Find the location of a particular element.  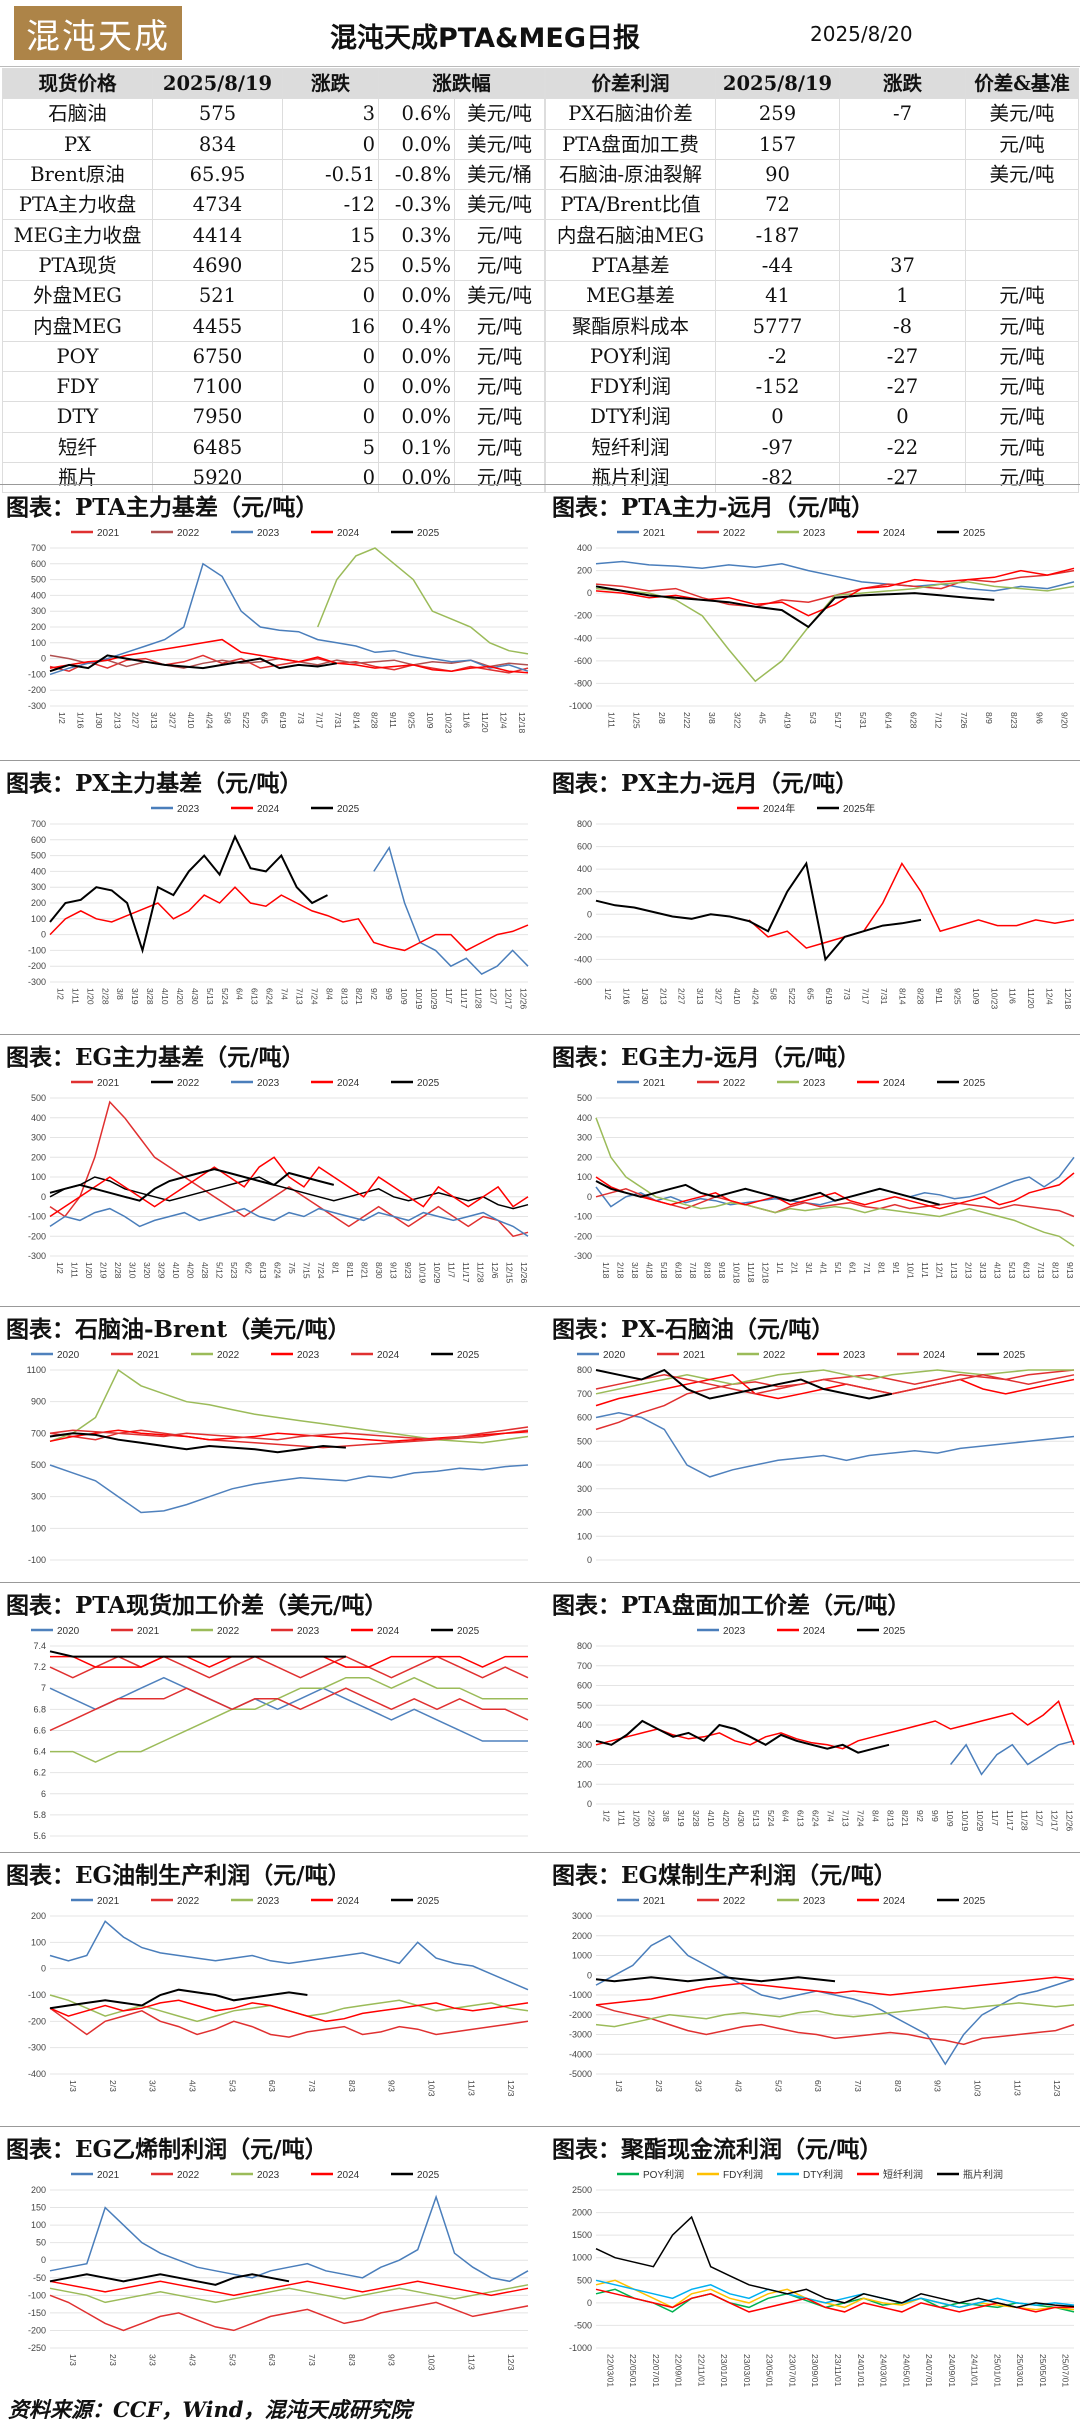

x-tick-label: 8/14 is located at coordinates (902, 996).